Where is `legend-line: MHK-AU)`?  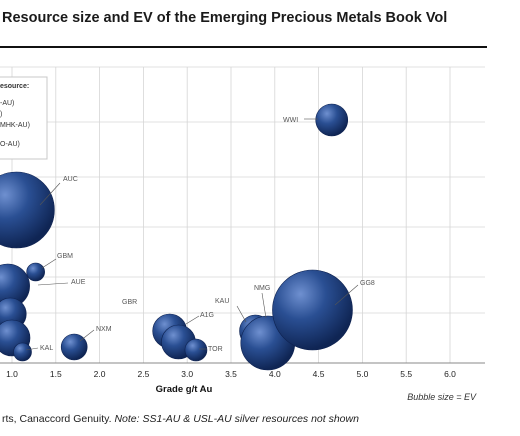 legend-line: MHK-AU) is located at coordinates (15, 125).